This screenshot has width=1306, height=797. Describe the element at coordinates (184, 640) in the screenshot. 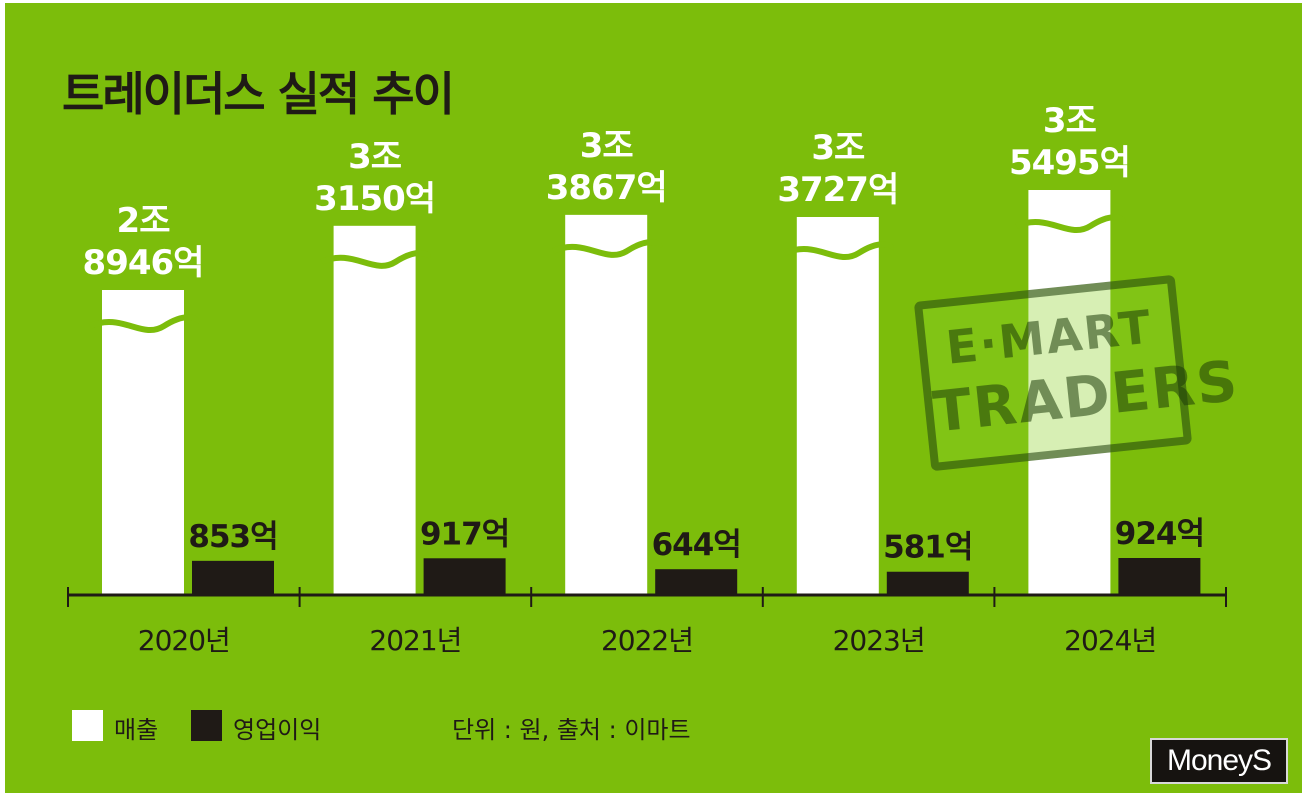

I see `x-tick-label: 2020년` at that location.